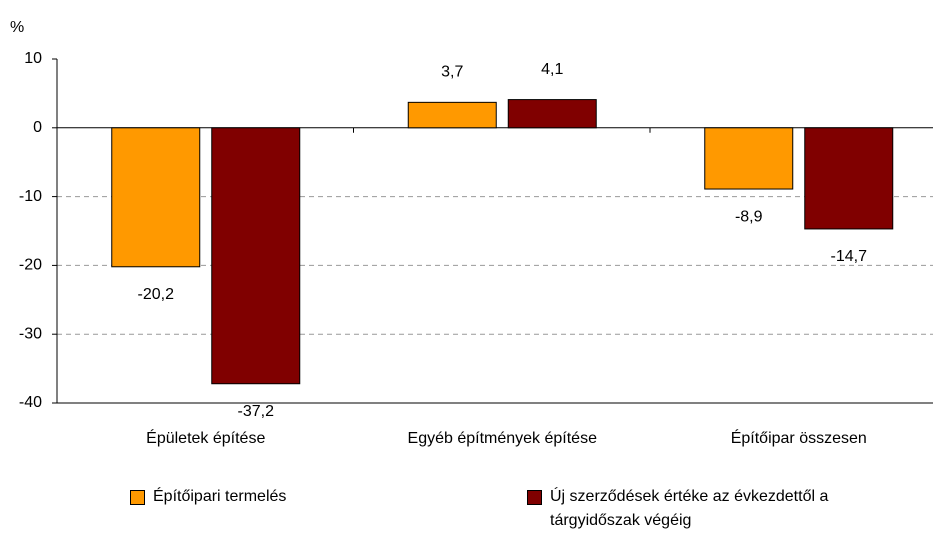 The image size is (933, 534). What do you see at coordinates (205, 437) in the screenshot?
I see `x-tick-label: Épületek építése` at bounding box center [205, 437].